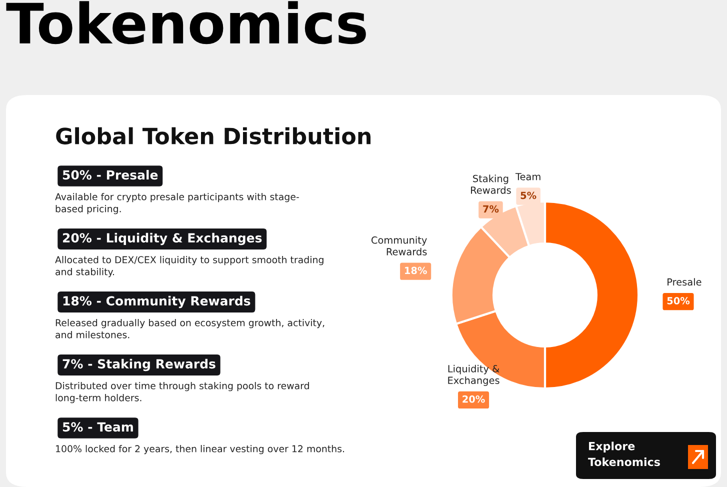  What do you see at coordinates (97, 427) in the screenshot?
I see `text: 5% - Team` at bounding box center [97, 427].